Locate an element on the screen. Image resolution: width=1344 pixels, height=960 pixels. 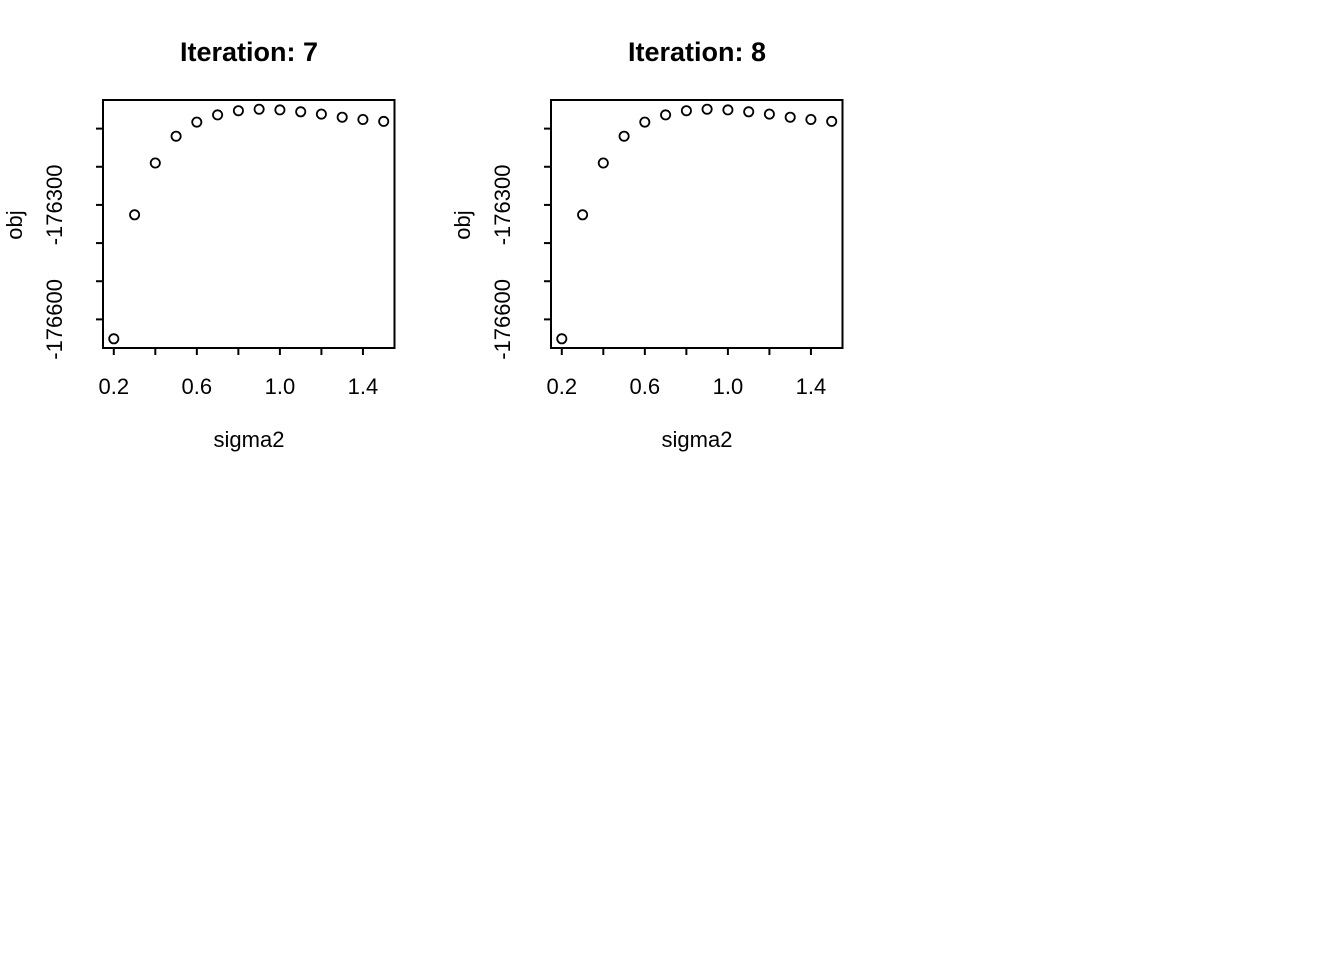
plot-title: Iteration: 7 is located at coordinates (249, 52).